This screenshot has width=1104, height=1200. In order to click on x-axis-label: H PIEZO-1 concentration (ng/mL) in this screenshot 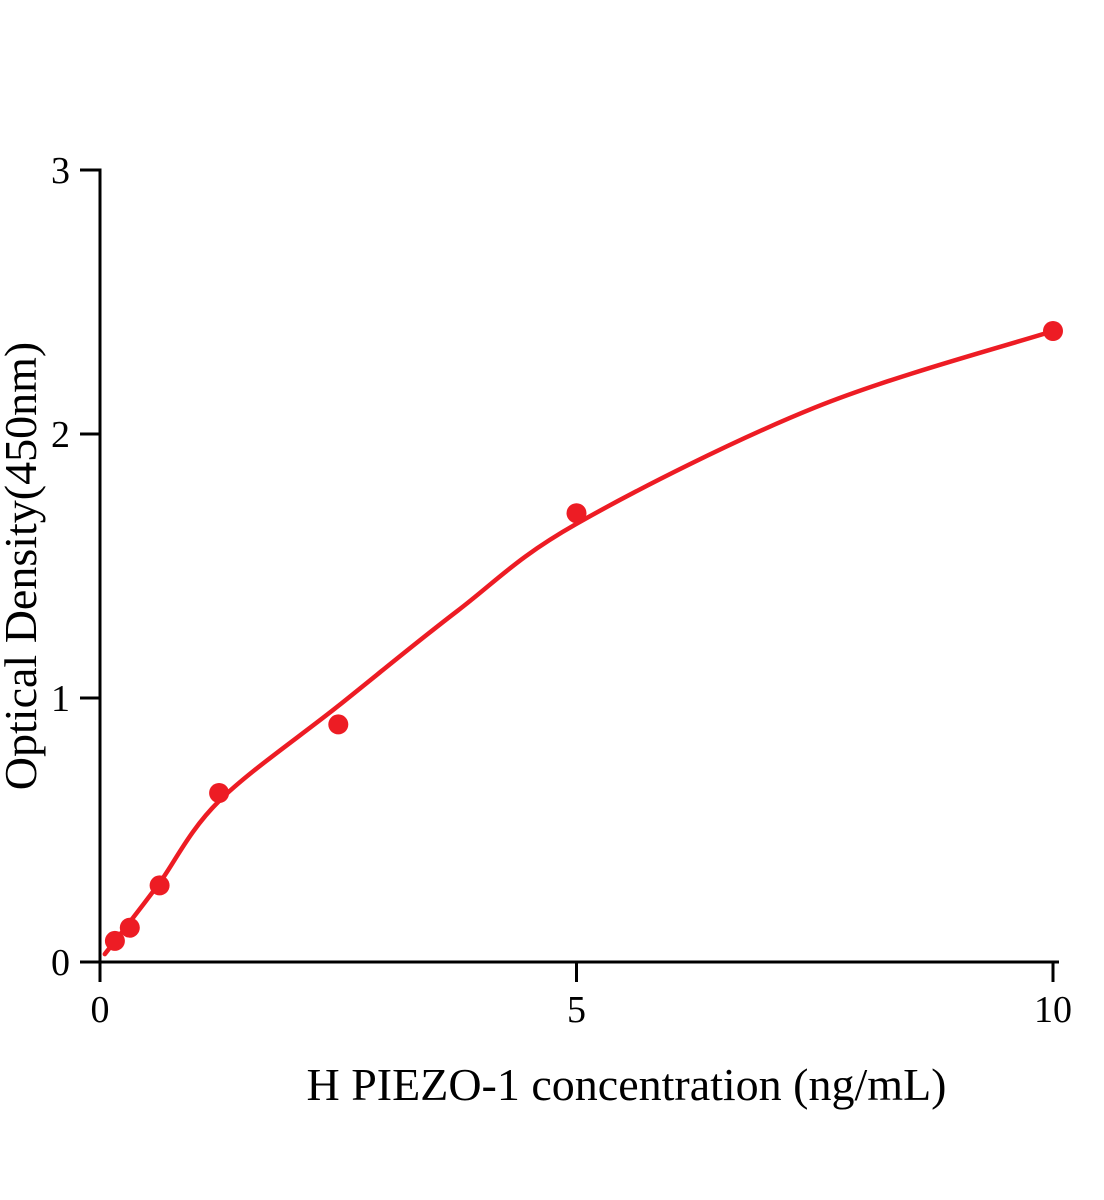, I will do `click(627, 1084)`.